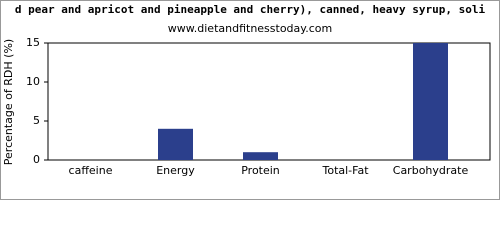  Describe the element at coordinates (91, 170) in the screenshot. I see `x-tick-label: caffeine` at that location.